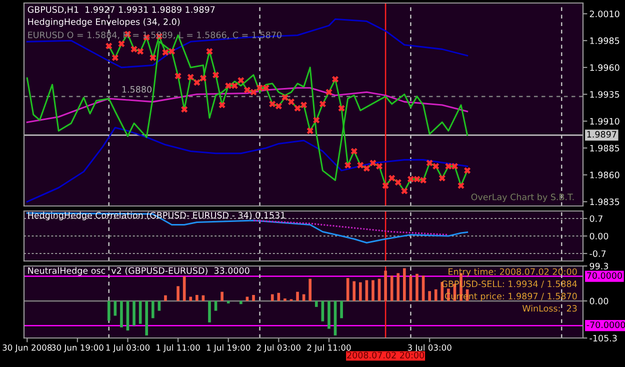 Image resolution: width=625 pixels, height=367 pixels. Describe the element at coordinates (603, 338) in the screenshot. I see `y-tick-label: -105.3` at that location.